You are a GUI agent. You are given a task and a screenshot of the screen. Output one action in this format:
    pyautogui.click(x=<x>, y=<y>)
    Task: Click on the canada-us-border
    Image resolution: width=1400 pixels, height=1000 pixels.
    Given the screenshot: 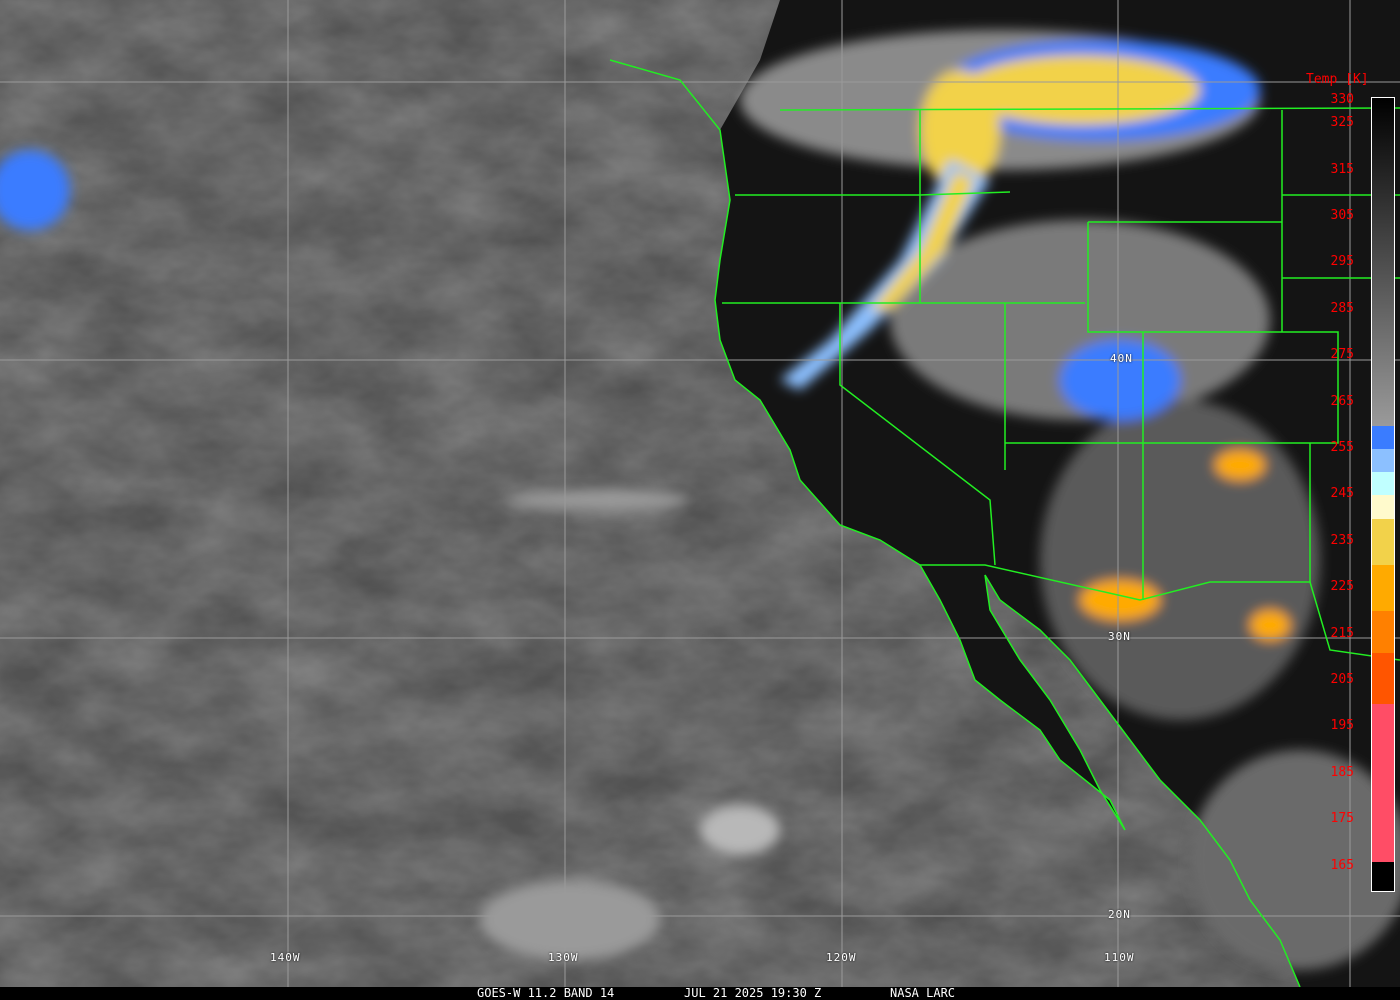 What is the action you would take?
    pyautogui.click(x=1089, y=109)
    